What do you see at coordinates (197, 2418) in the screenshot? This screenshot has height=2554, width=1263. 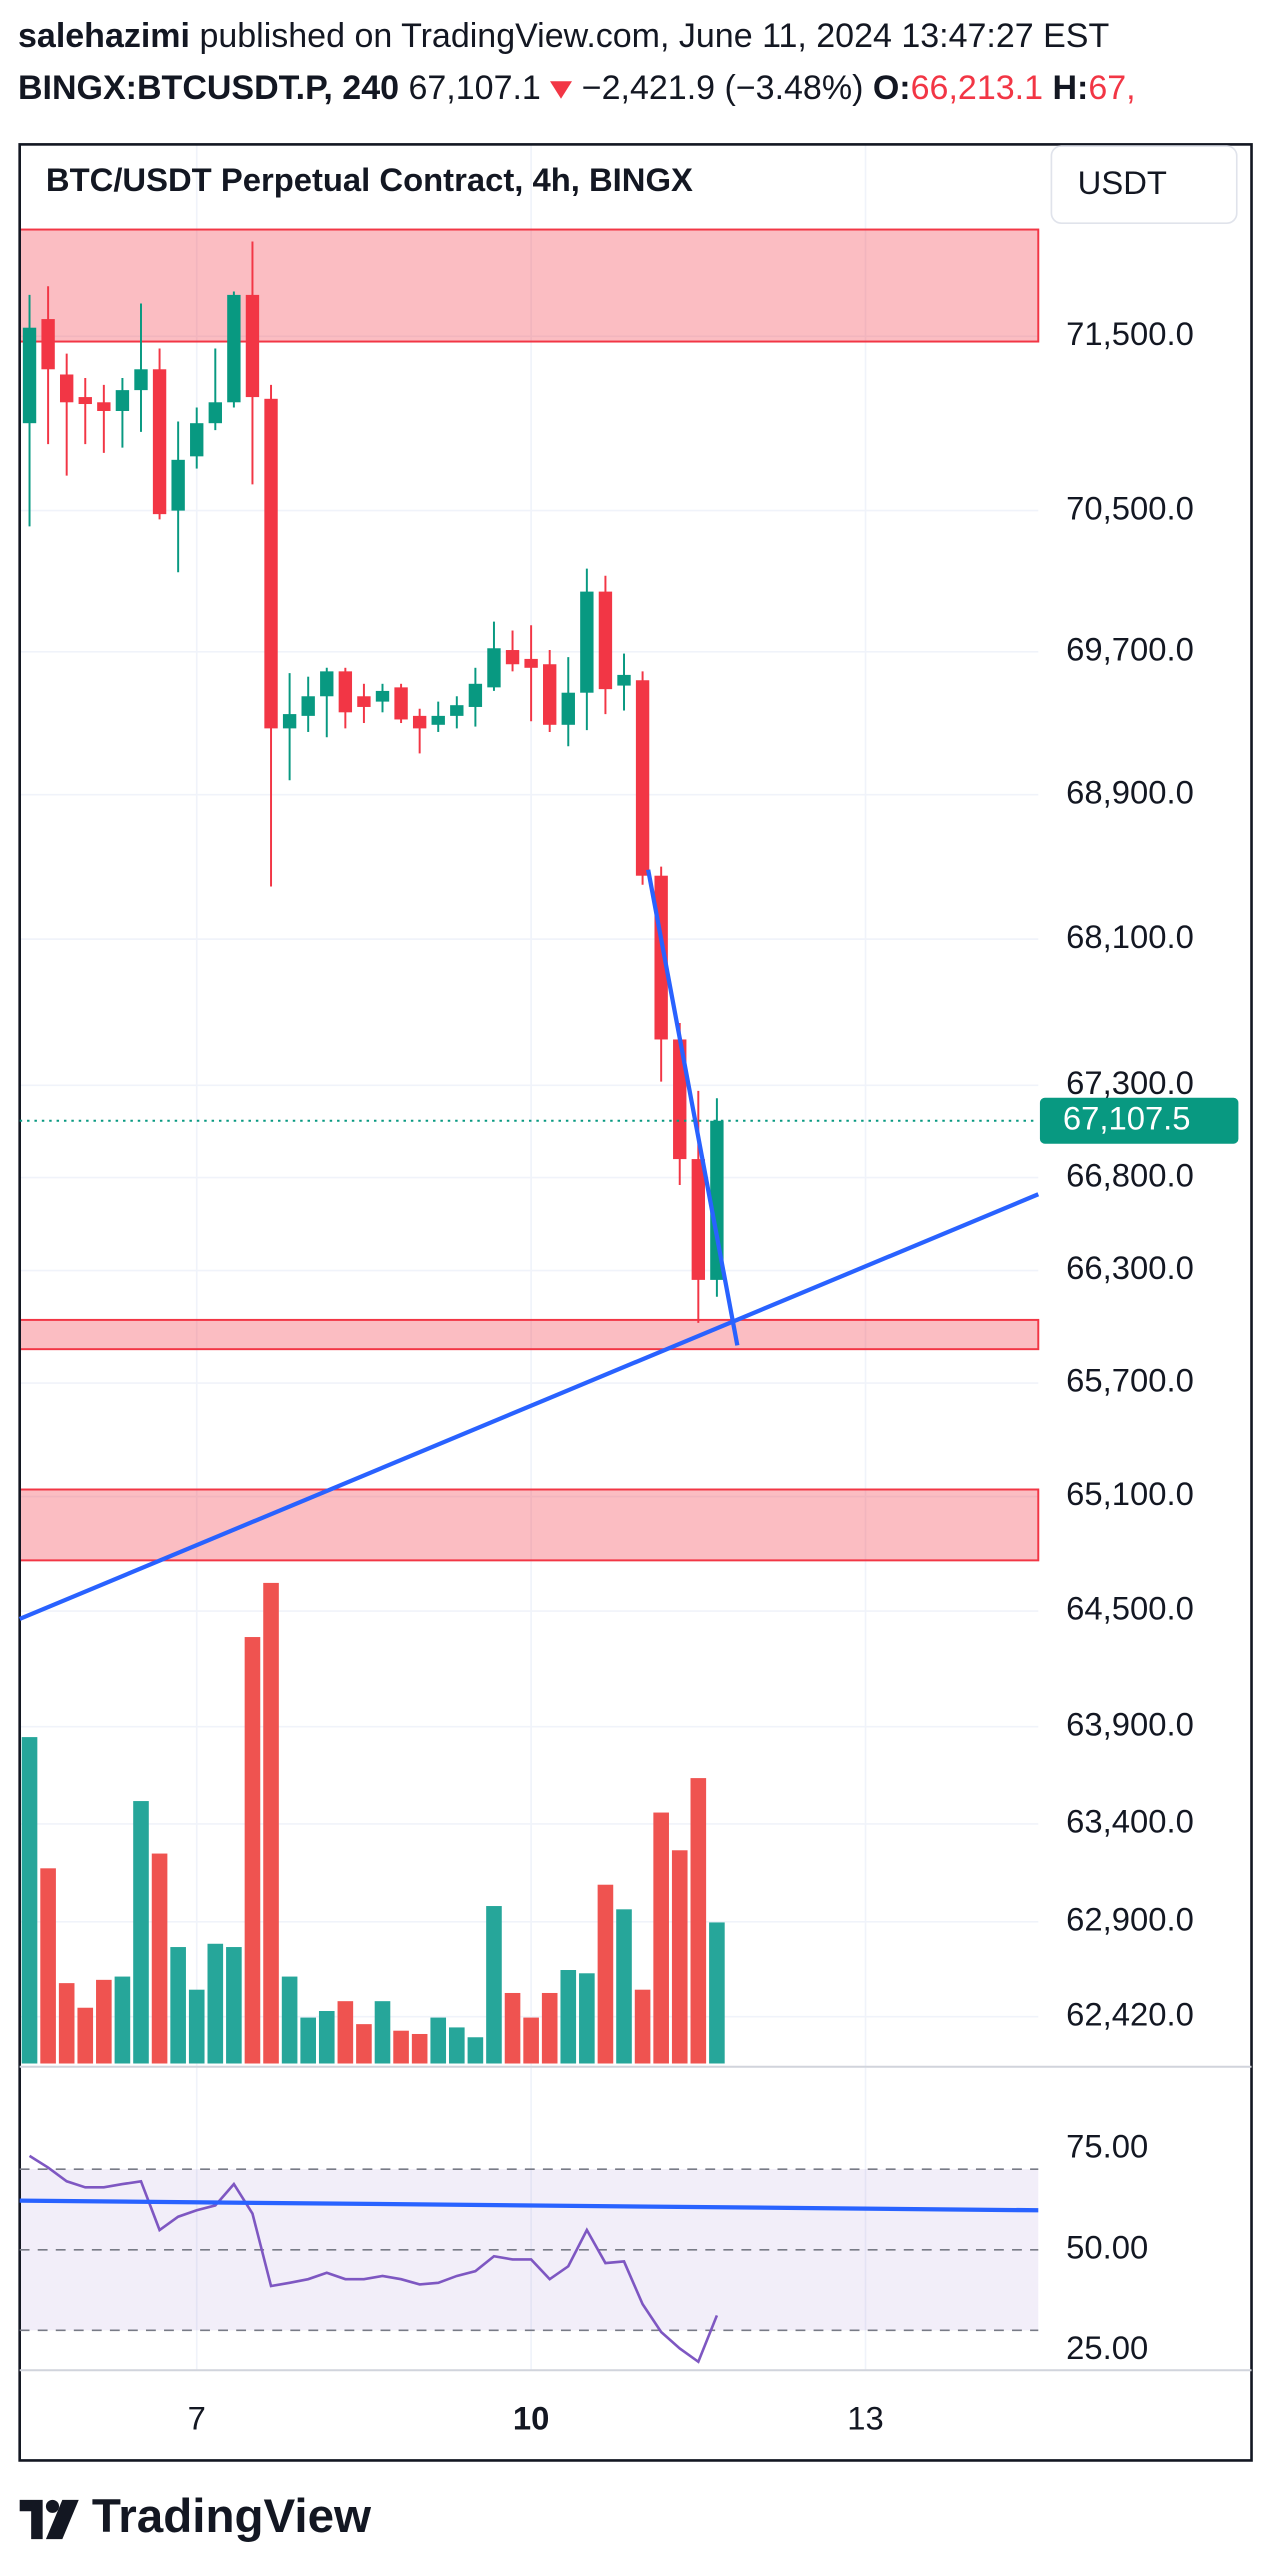 I see `x-tick-label: 7` at bounding box center [197, 2418].